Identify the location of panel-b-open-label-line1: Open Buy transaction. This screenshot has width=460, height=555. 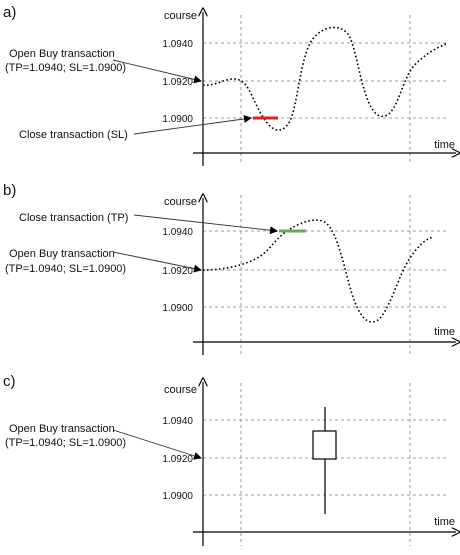
(62, 254).